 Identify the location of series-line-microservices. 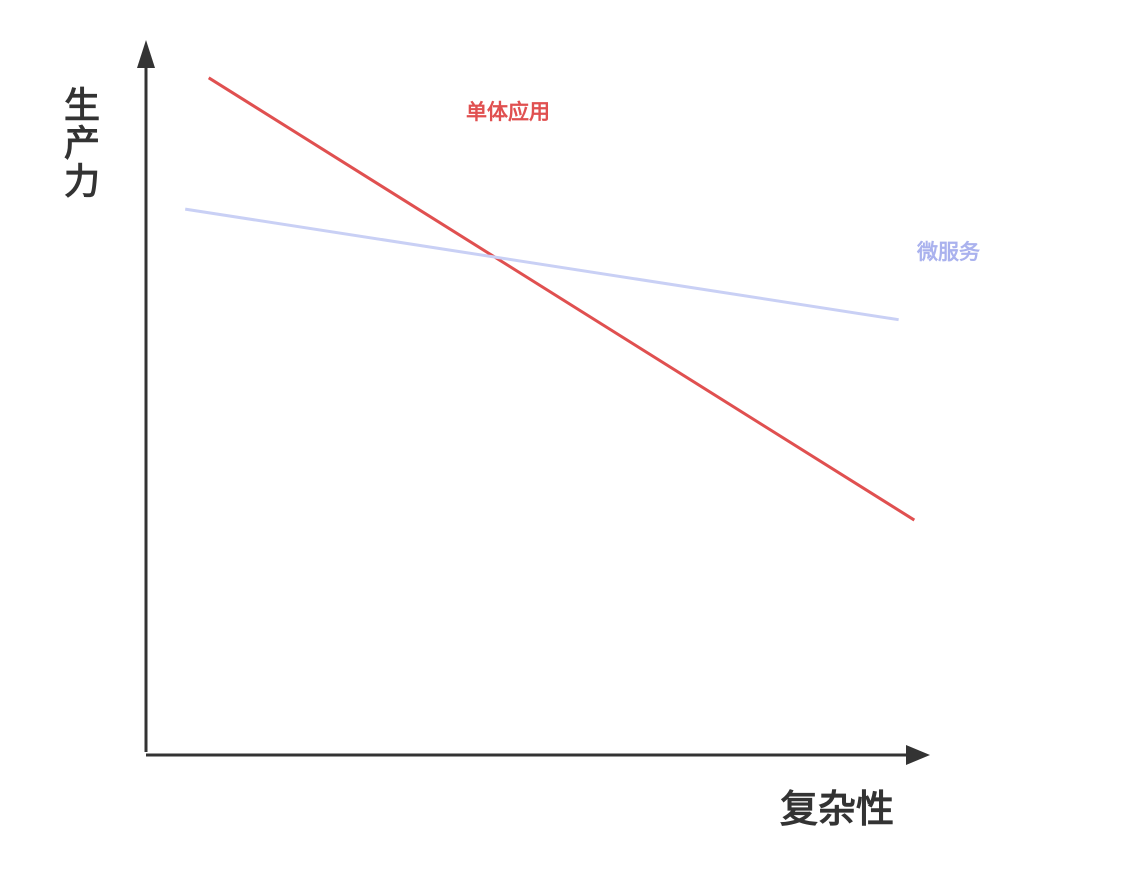
(541, 264).